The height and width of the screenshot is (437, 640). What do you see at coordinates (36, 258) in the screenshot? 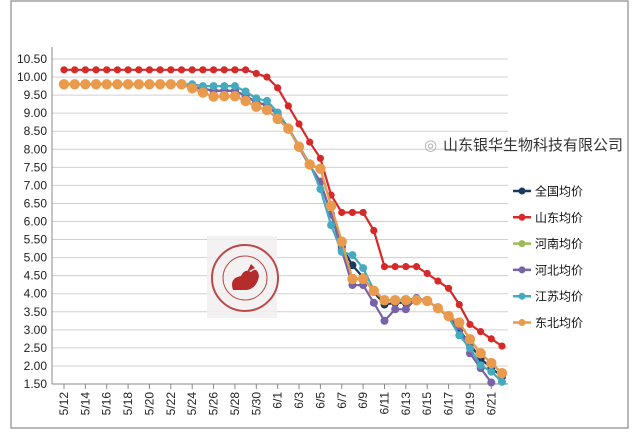
I see `y-tick-label: 5.00` at bounding box center [36, 258].